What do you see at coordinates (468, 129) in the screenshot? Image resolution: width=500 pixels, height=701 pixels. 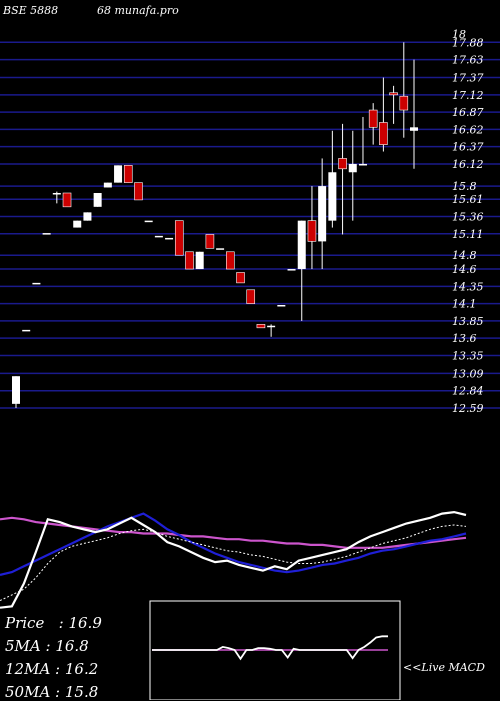 I see `y-tick-label: 16.62` at bounding box center [468, 129].